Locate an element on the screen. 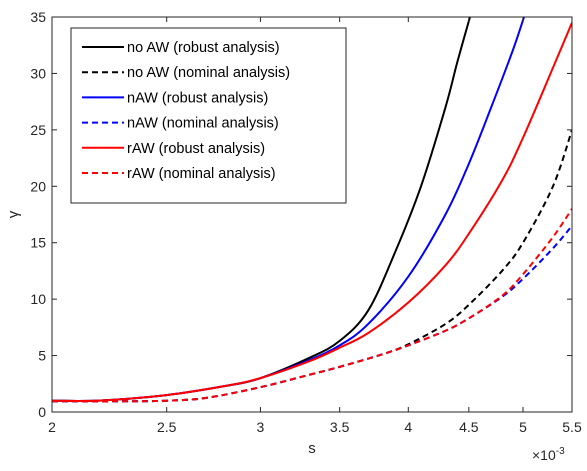 This screenshot has width=587, height=471. y-tick-label: 0 is located at coordinates (42, 412).